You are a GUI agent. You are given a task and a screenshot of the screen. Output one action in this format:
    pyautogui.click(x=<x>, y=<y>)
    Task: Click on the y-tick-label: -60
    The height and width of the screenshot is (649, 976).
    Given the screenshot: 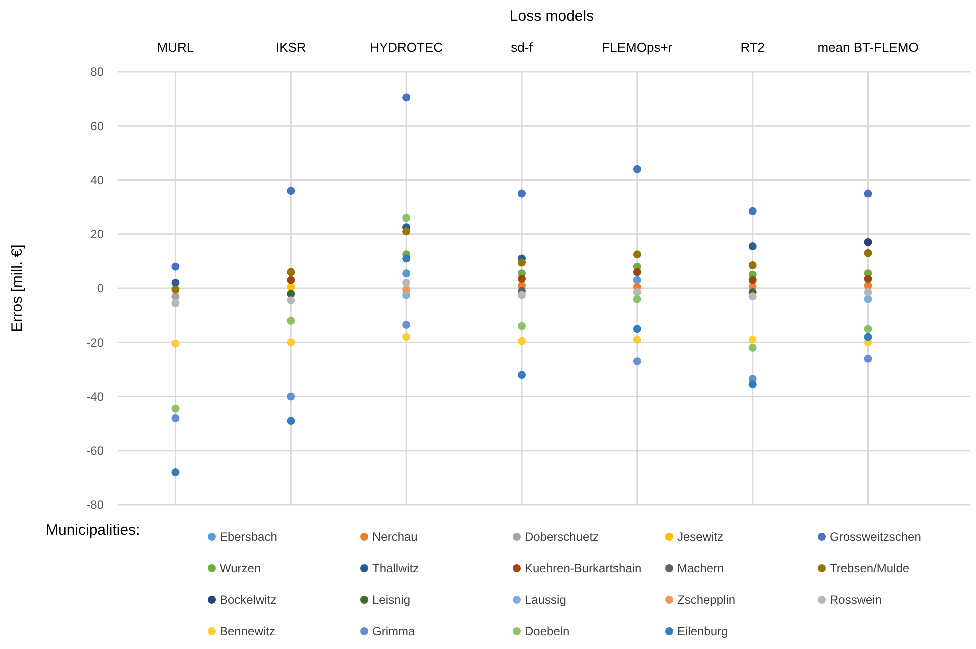 What is the action you would take?
    pyautogui.click(x=95, y=451)
    